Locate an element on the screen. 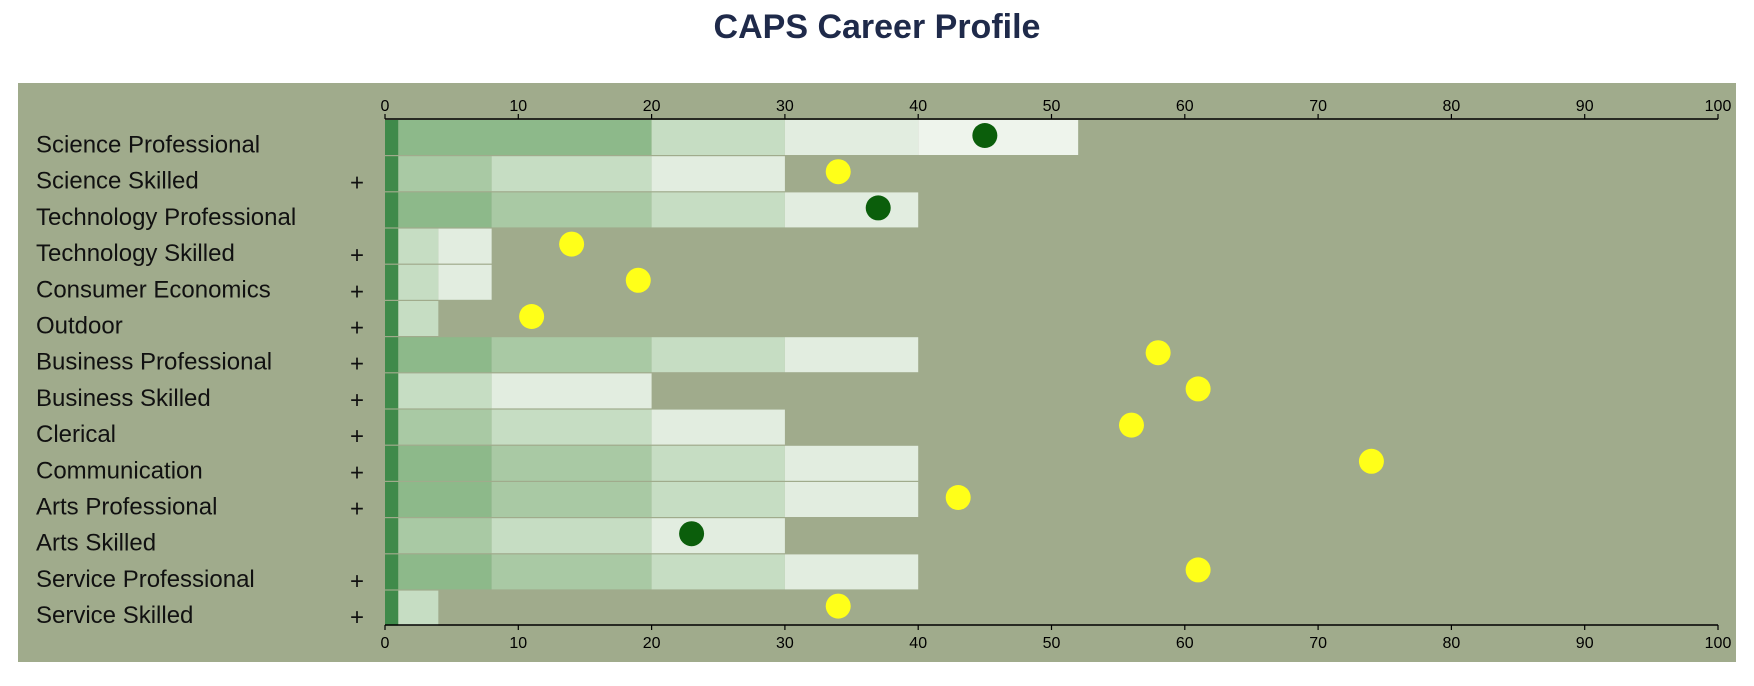  top-tick-label: 100 is located at coordinates (1718, 106).